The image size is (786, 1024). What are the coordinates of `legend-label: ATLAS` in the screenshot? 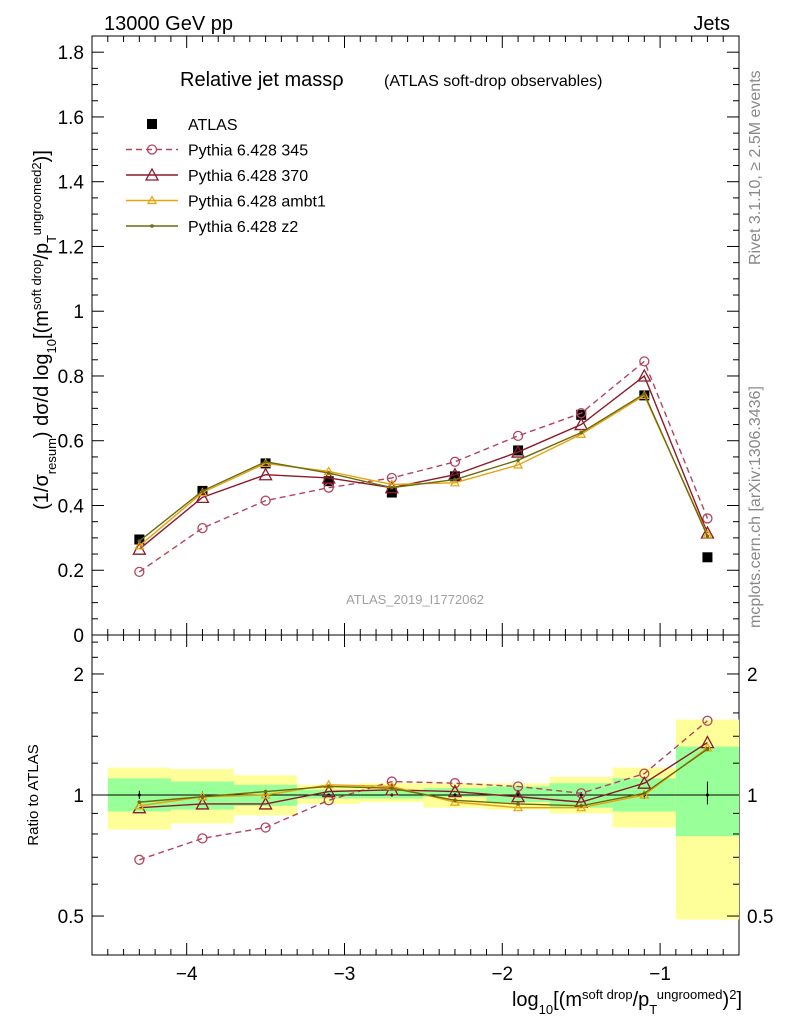 It's located at (213, 125).